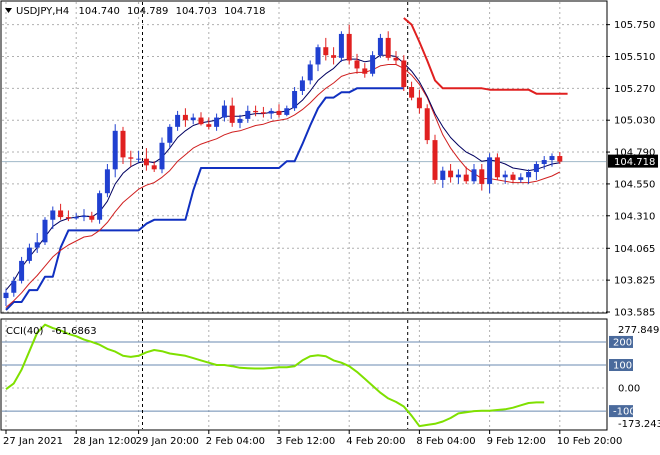 The image size is (660, 455). Describe the element at coordinates (634, 313) in the screenshot. I see `price-axis-label-9: 103.585` at that location.